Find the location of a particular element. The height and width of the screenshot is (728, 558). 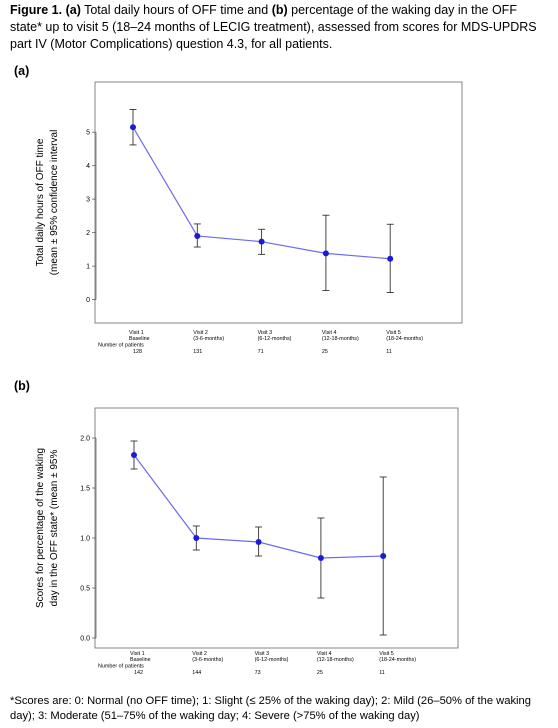

chart-b-patients-label-2: patients is located at coordinates (134, 667).